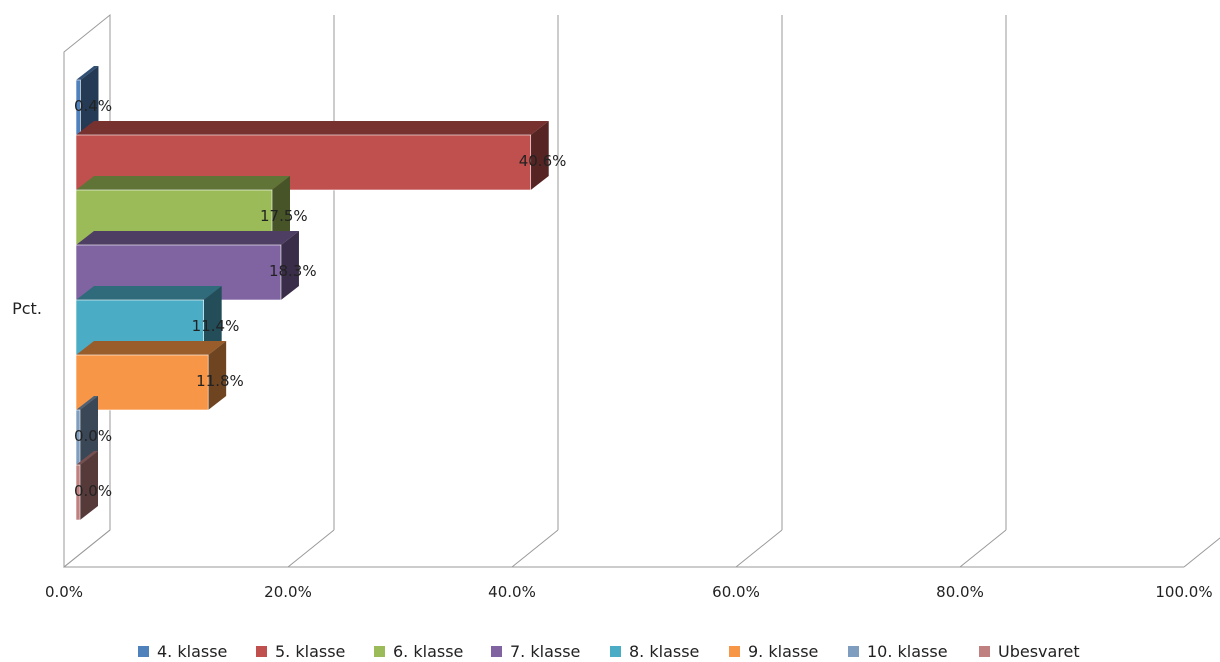 The width and height of the screenshot is (1220, 662). I want to click on x-tick-label: 40.0%, so click(512, 592).